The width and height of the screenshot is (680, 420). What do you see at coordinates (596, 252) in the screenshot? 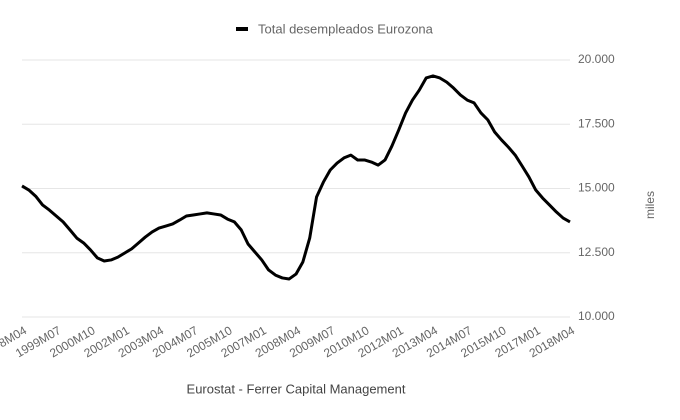
I see `y-tick-label: 12.500` at bounding box center [596, 252].